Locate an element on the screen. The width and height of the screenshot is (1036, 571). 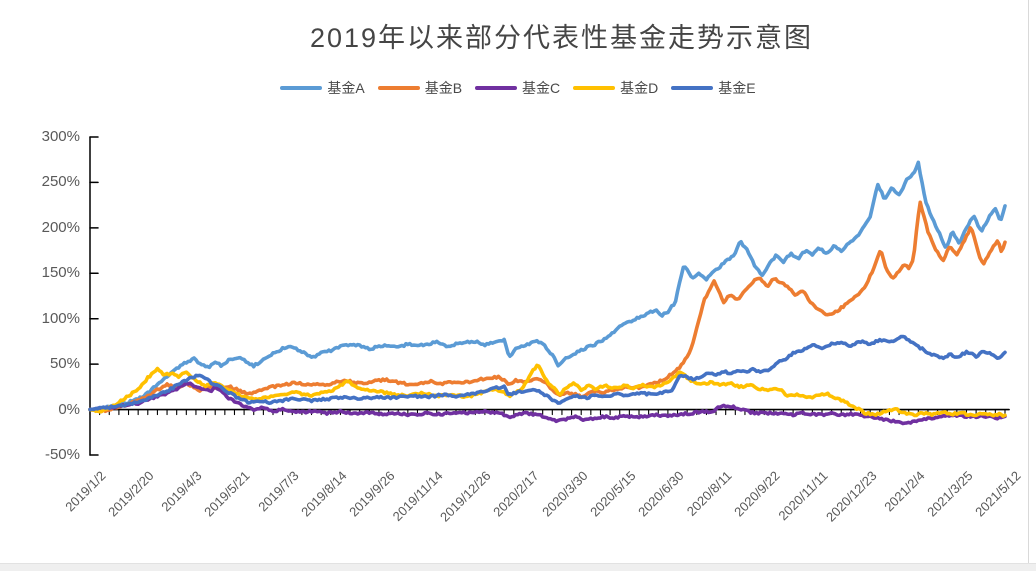
chart-title: 2019年以来部分代表性基金走势示意图 is located at coordinates (561, 38).